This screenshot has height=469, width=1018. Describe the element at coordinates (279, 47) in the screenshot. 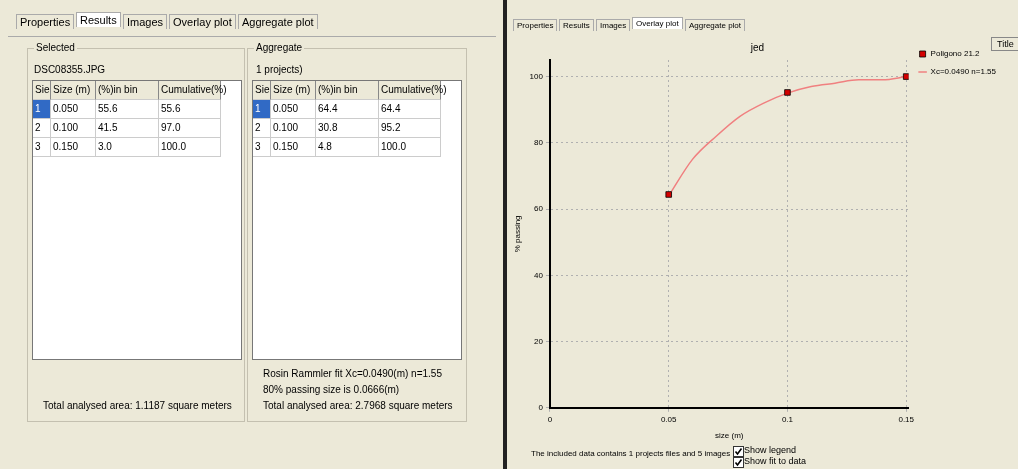

I see `text: Aggregate` at that location.